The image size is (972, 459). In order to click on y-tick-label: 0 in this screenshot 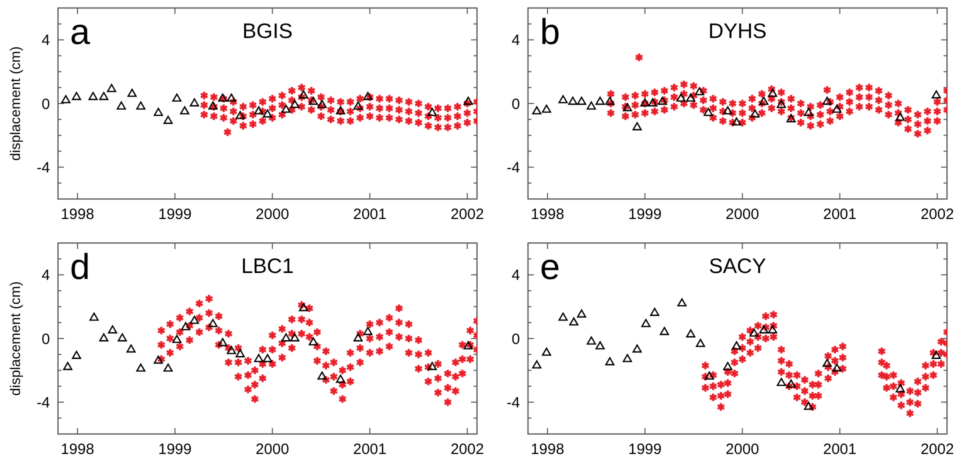, I will do `click(46, 339)`.